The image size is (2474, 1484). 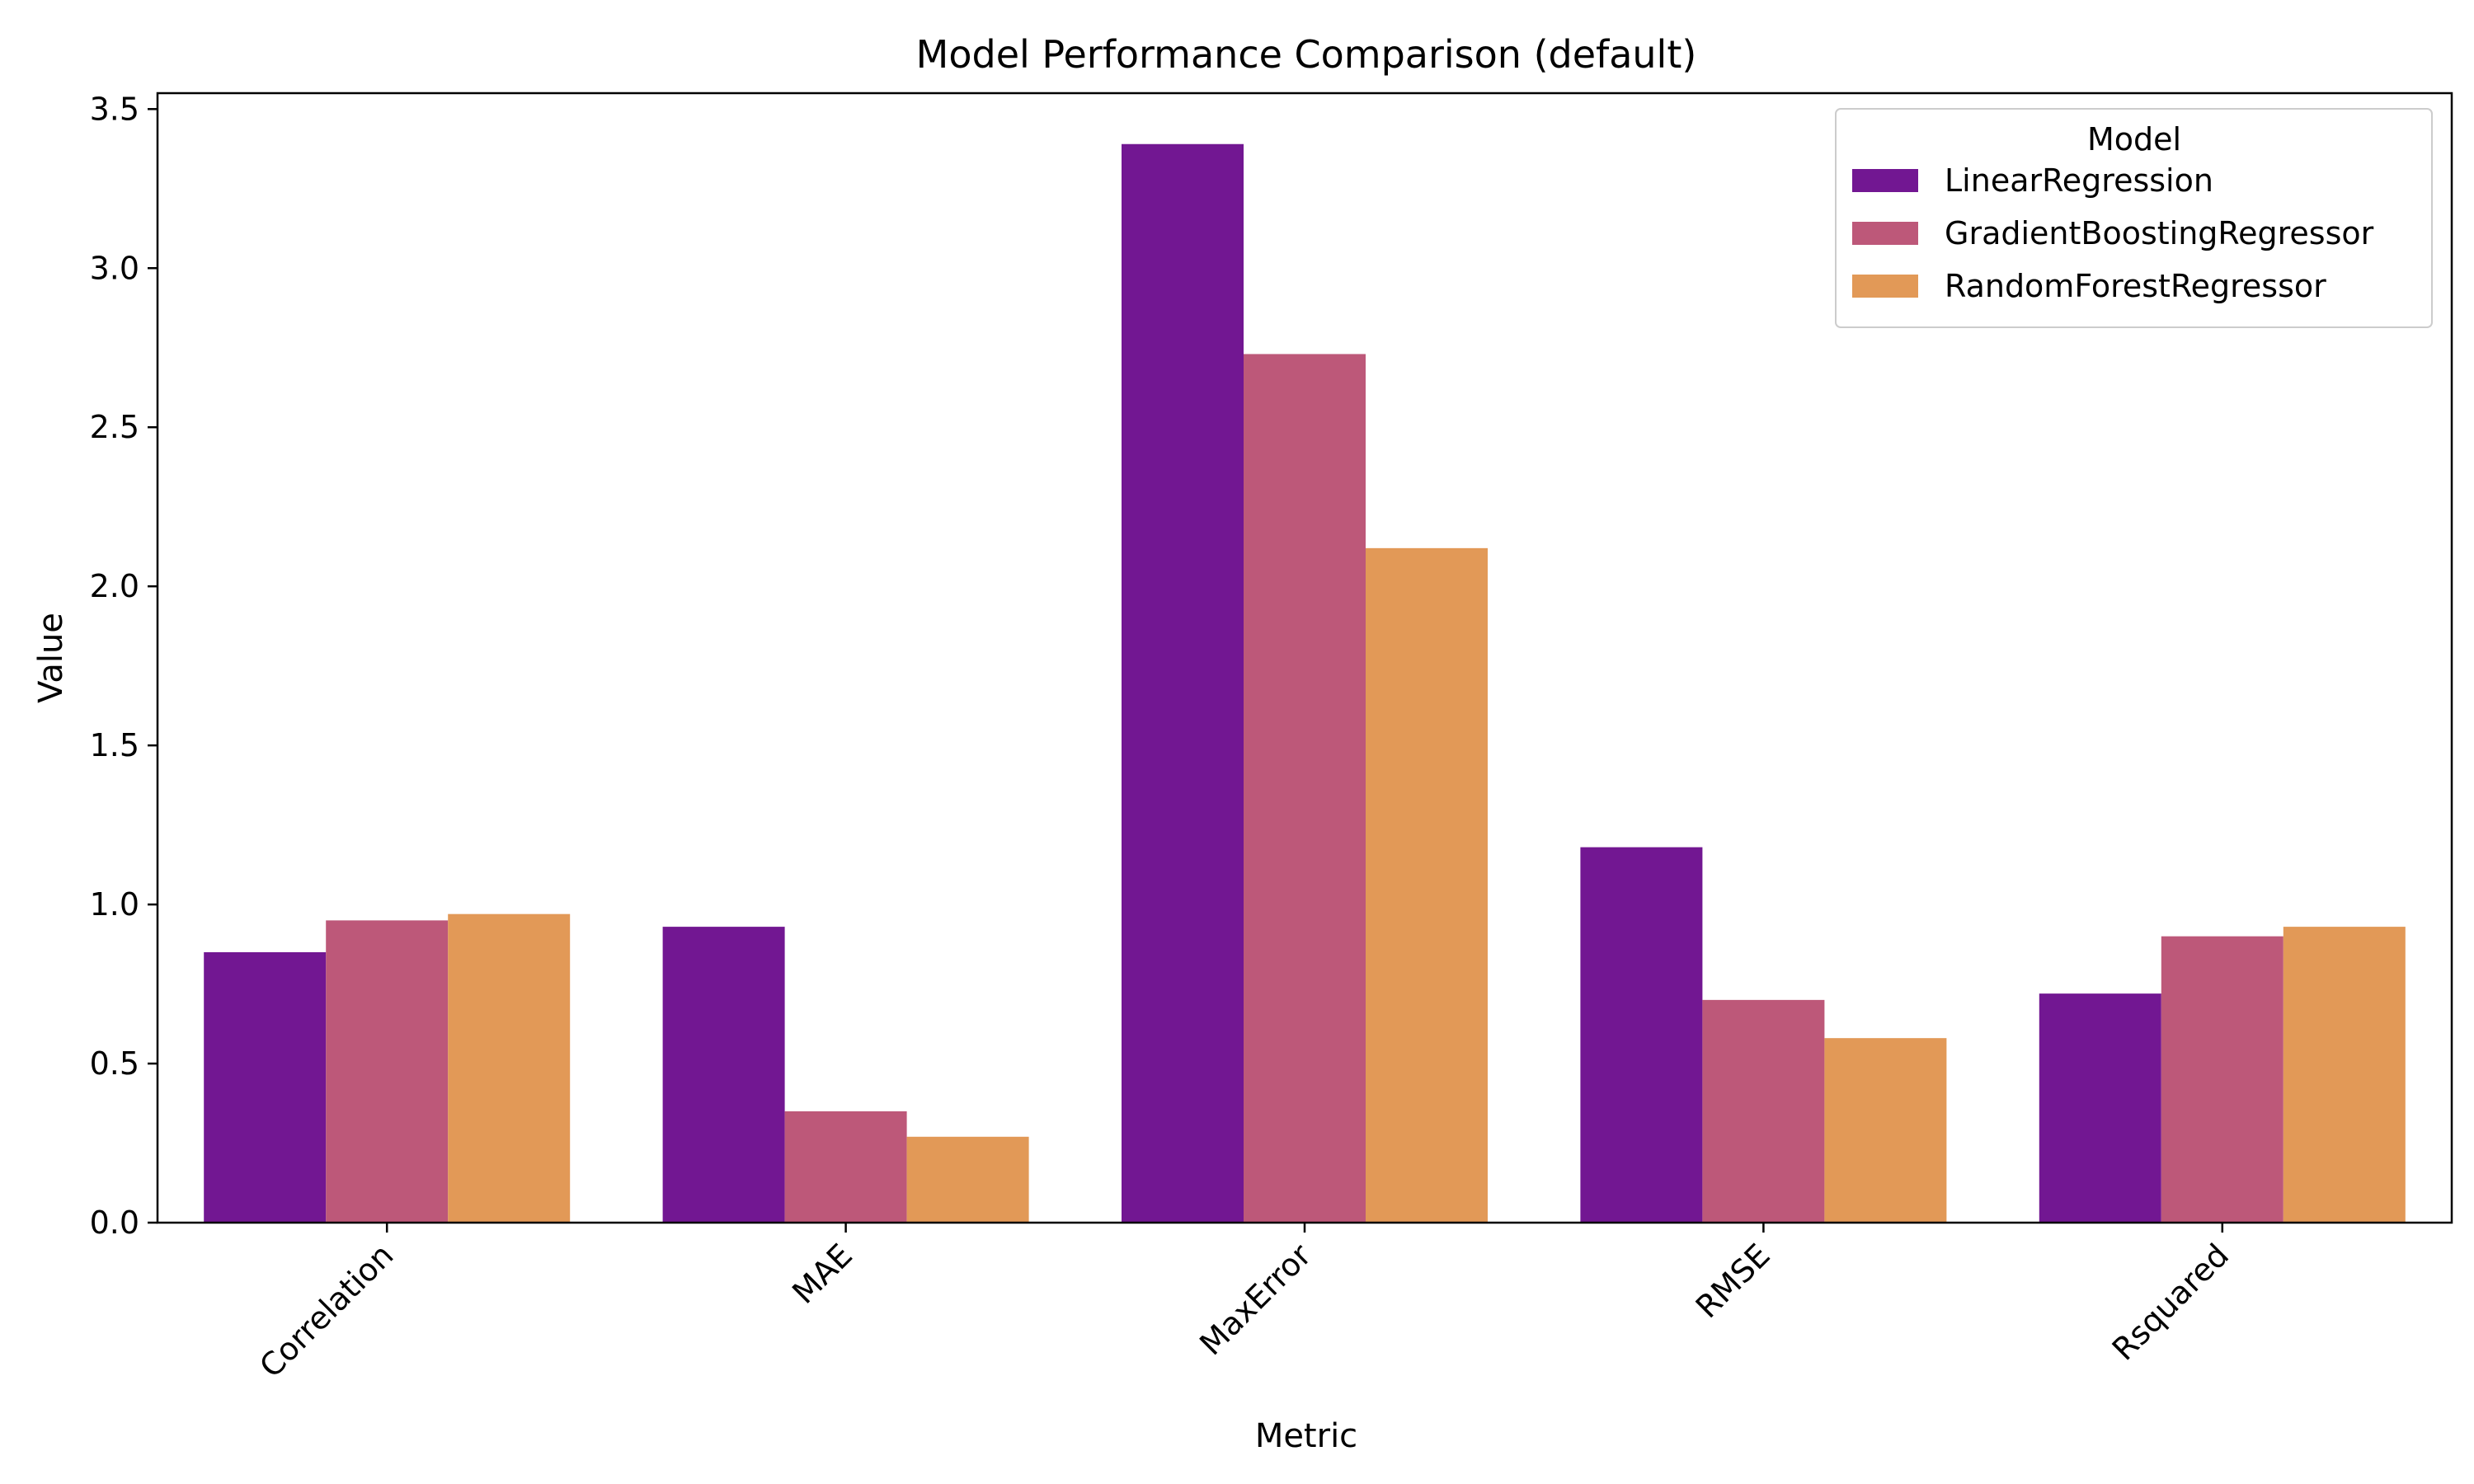 I want to click on legend-label: RandomForestRegressor, so click(x=2135, y=286).